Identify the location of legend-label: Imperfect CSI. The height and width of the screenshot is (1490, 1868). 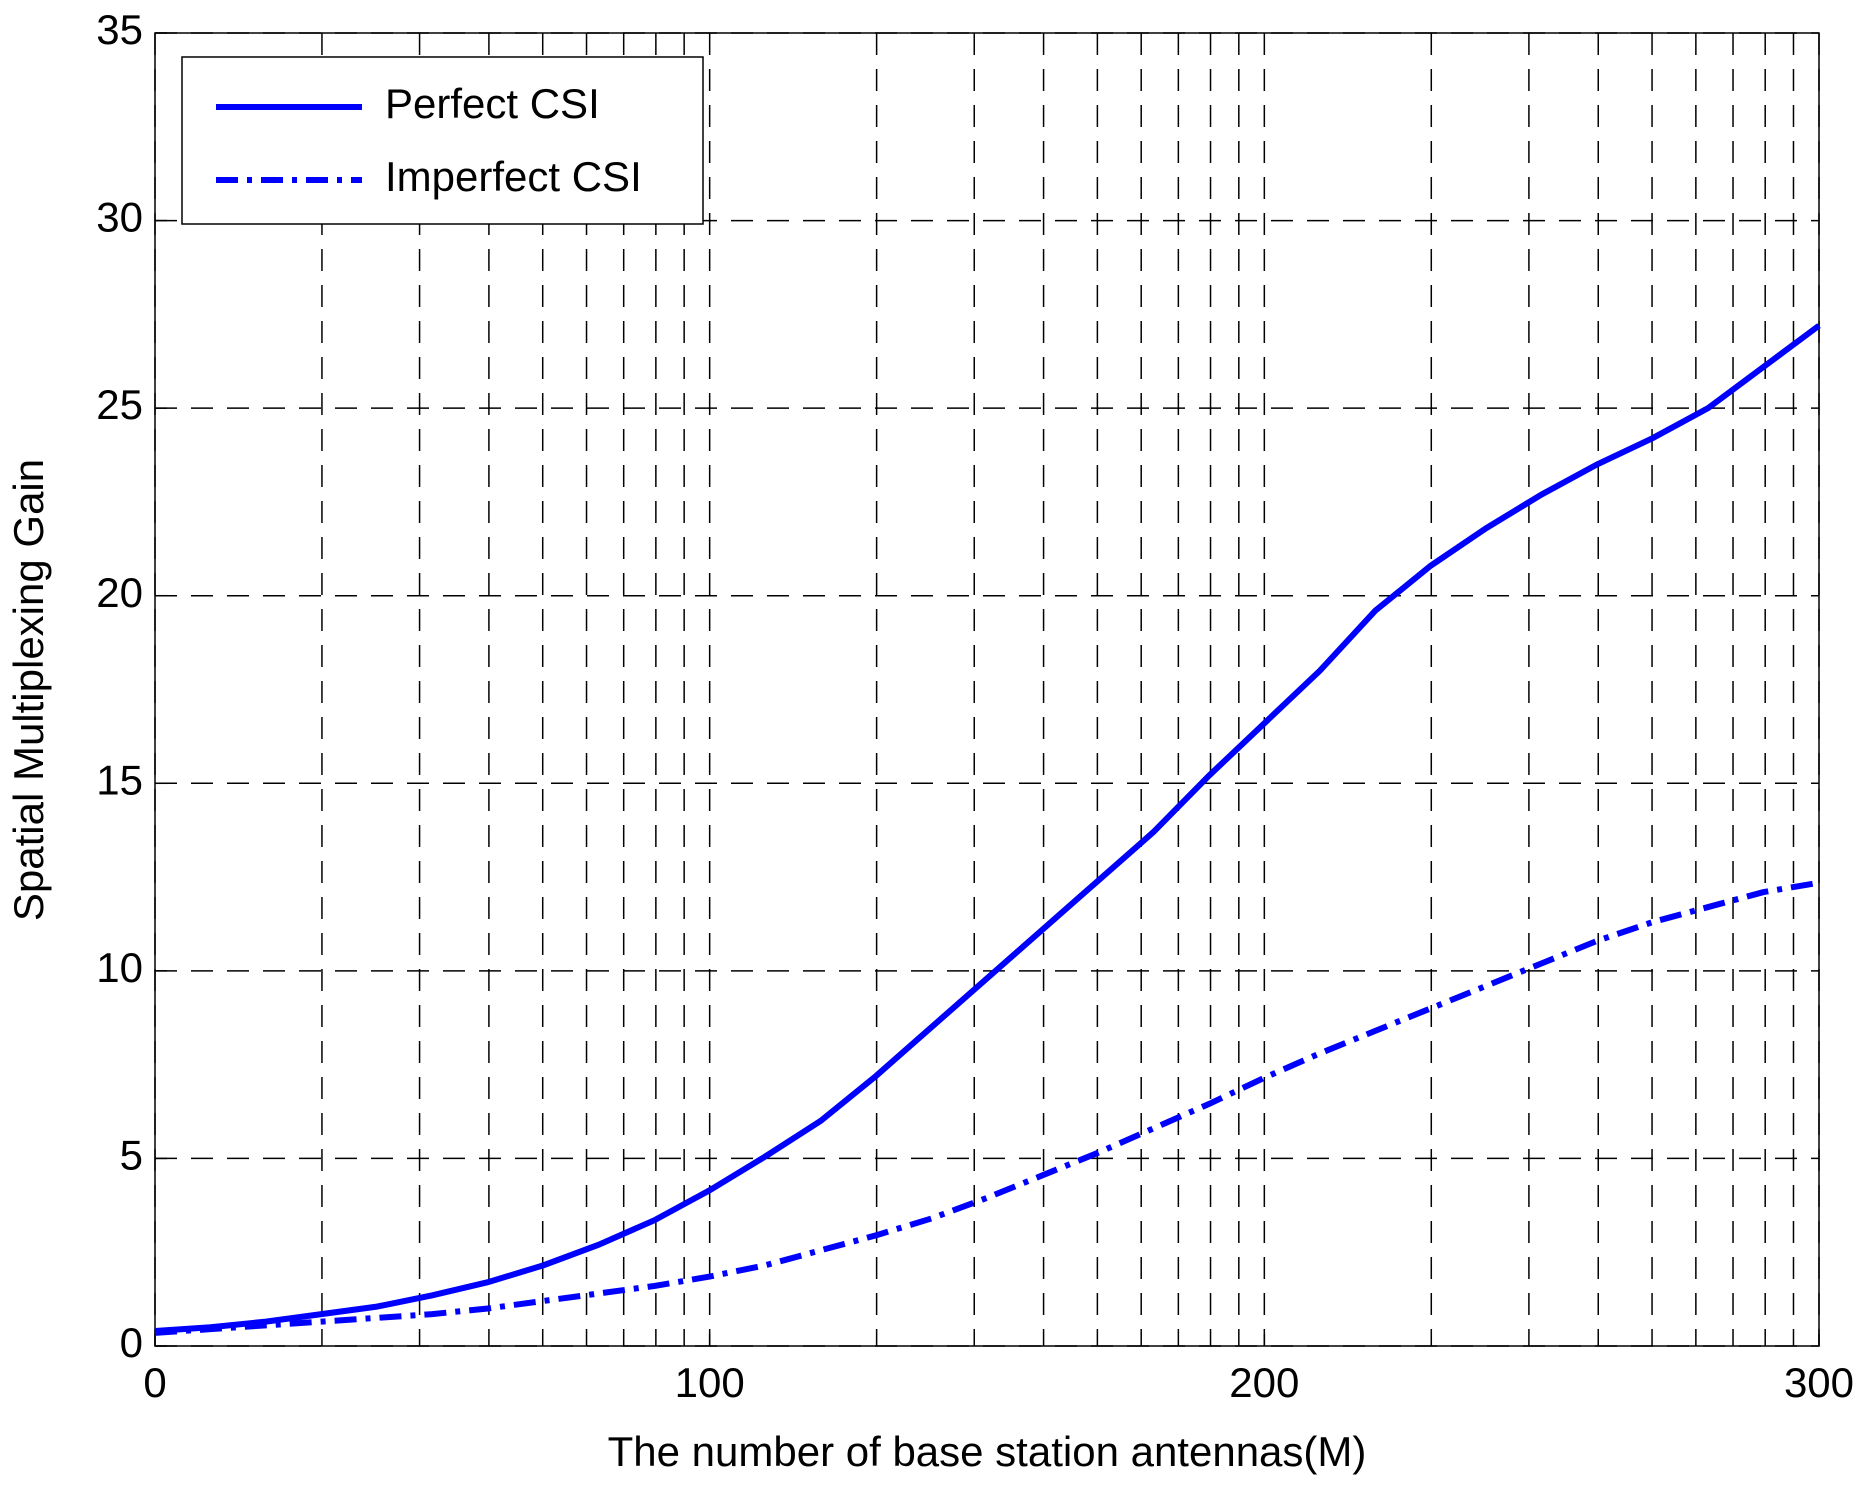
(513, 176).